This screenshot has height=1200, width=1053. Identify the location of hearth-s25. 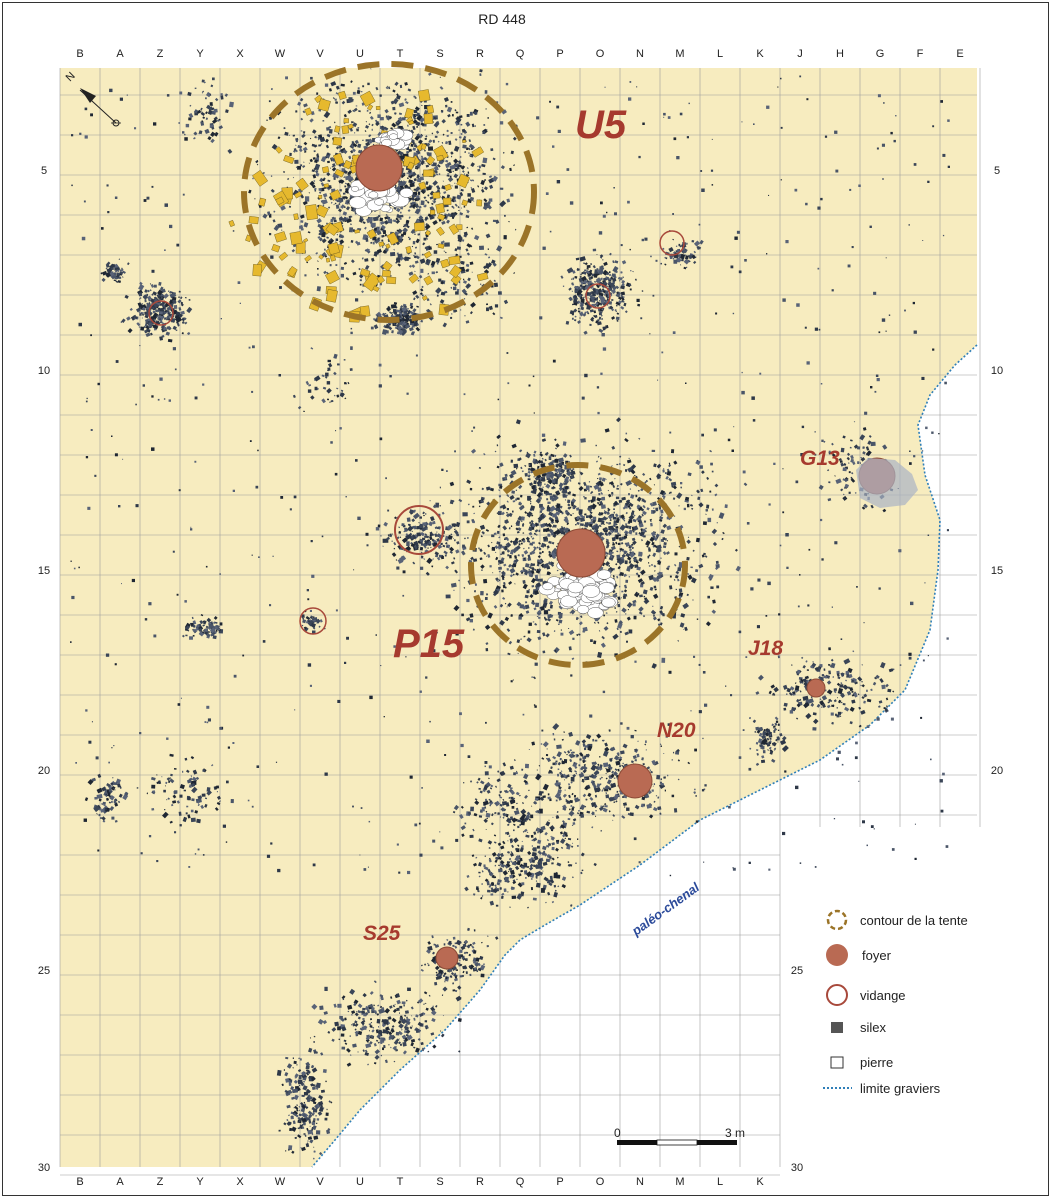
(447, 958).